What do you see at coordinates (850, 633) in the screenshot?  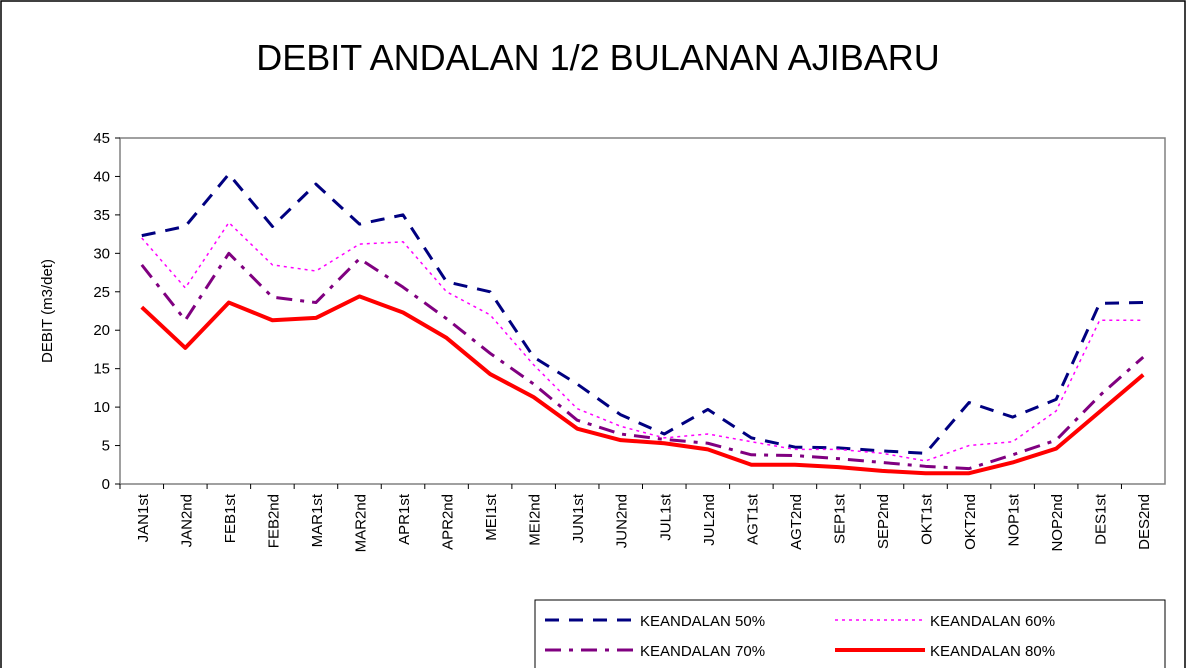 I see `legend-box` at bounding box center [850, 633].